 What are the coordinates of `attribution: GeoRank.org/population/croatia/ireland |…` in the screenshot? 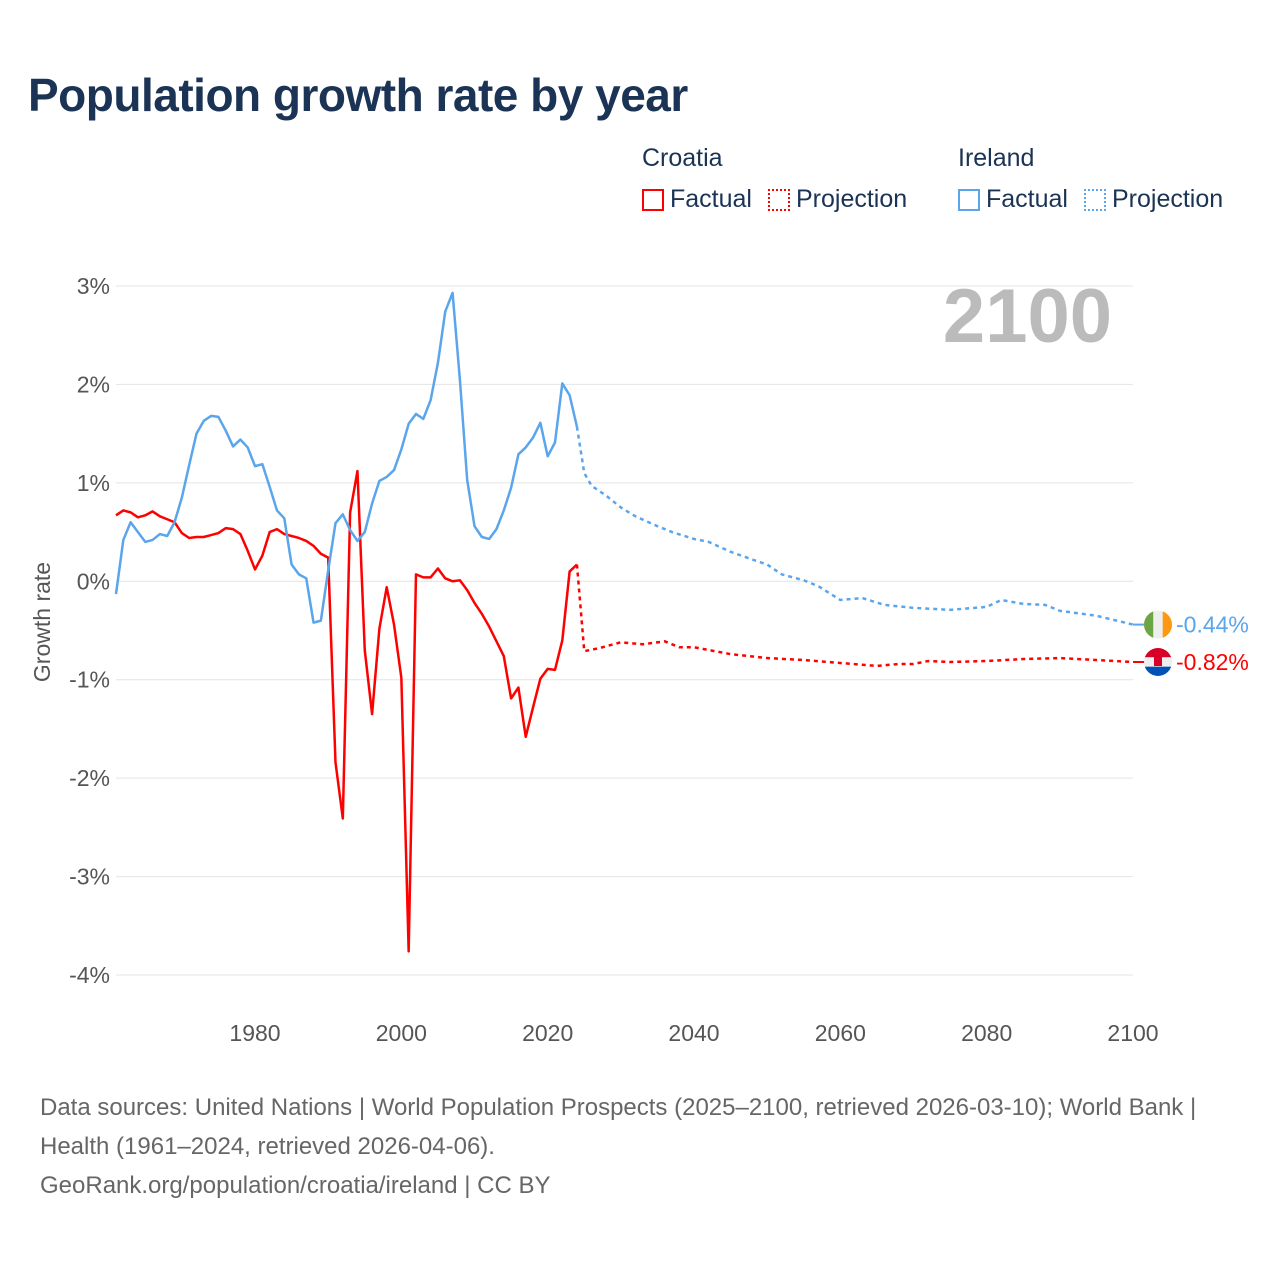 It's located at (295, 1185).